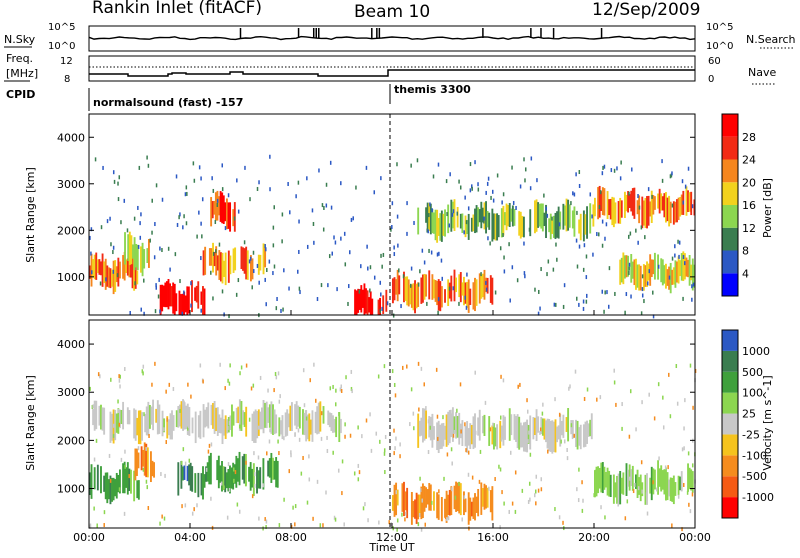 The image size is (800, 558). What do you see at coordinates (730, 125) in the screenshot?
I see `colorbar-swatch` at bounding box center [730, 125].